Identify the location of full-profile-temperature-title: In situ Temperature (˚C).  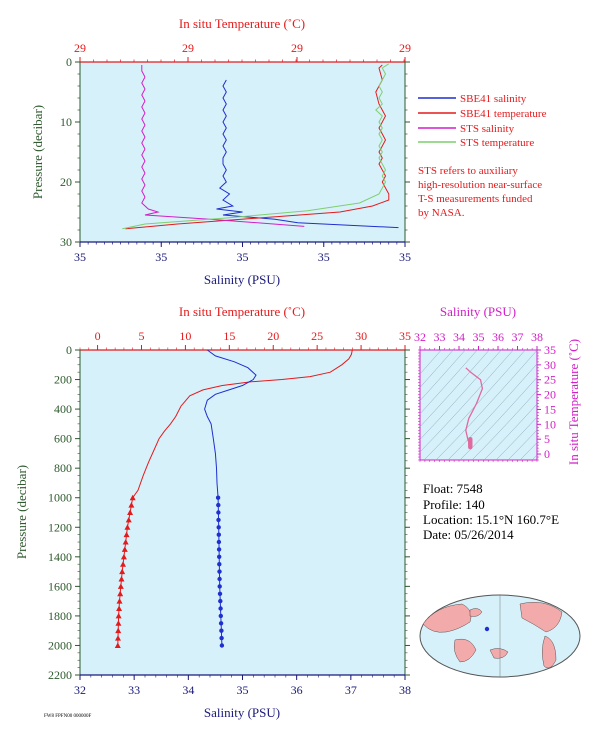
(242, 311).